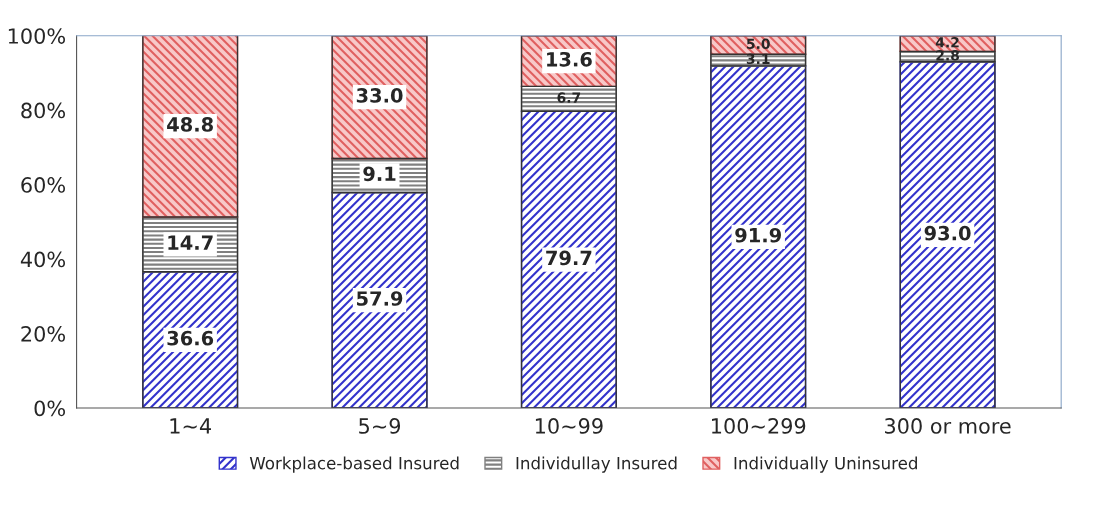 The height and width of the screenshot is (510, 1094). What do you see at coordinates (190, 426) in the screenshot?
I see `x-tick-label: 1~4` at bounding box center [190, 426].